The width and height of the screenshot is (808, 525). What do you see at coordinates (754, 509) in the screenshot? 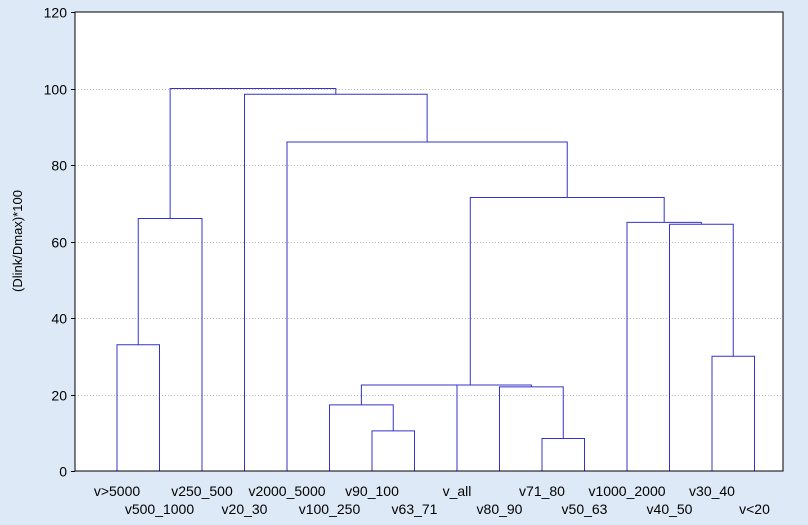
I see `leaf-label: v<20` at bounding box center [754, 509].